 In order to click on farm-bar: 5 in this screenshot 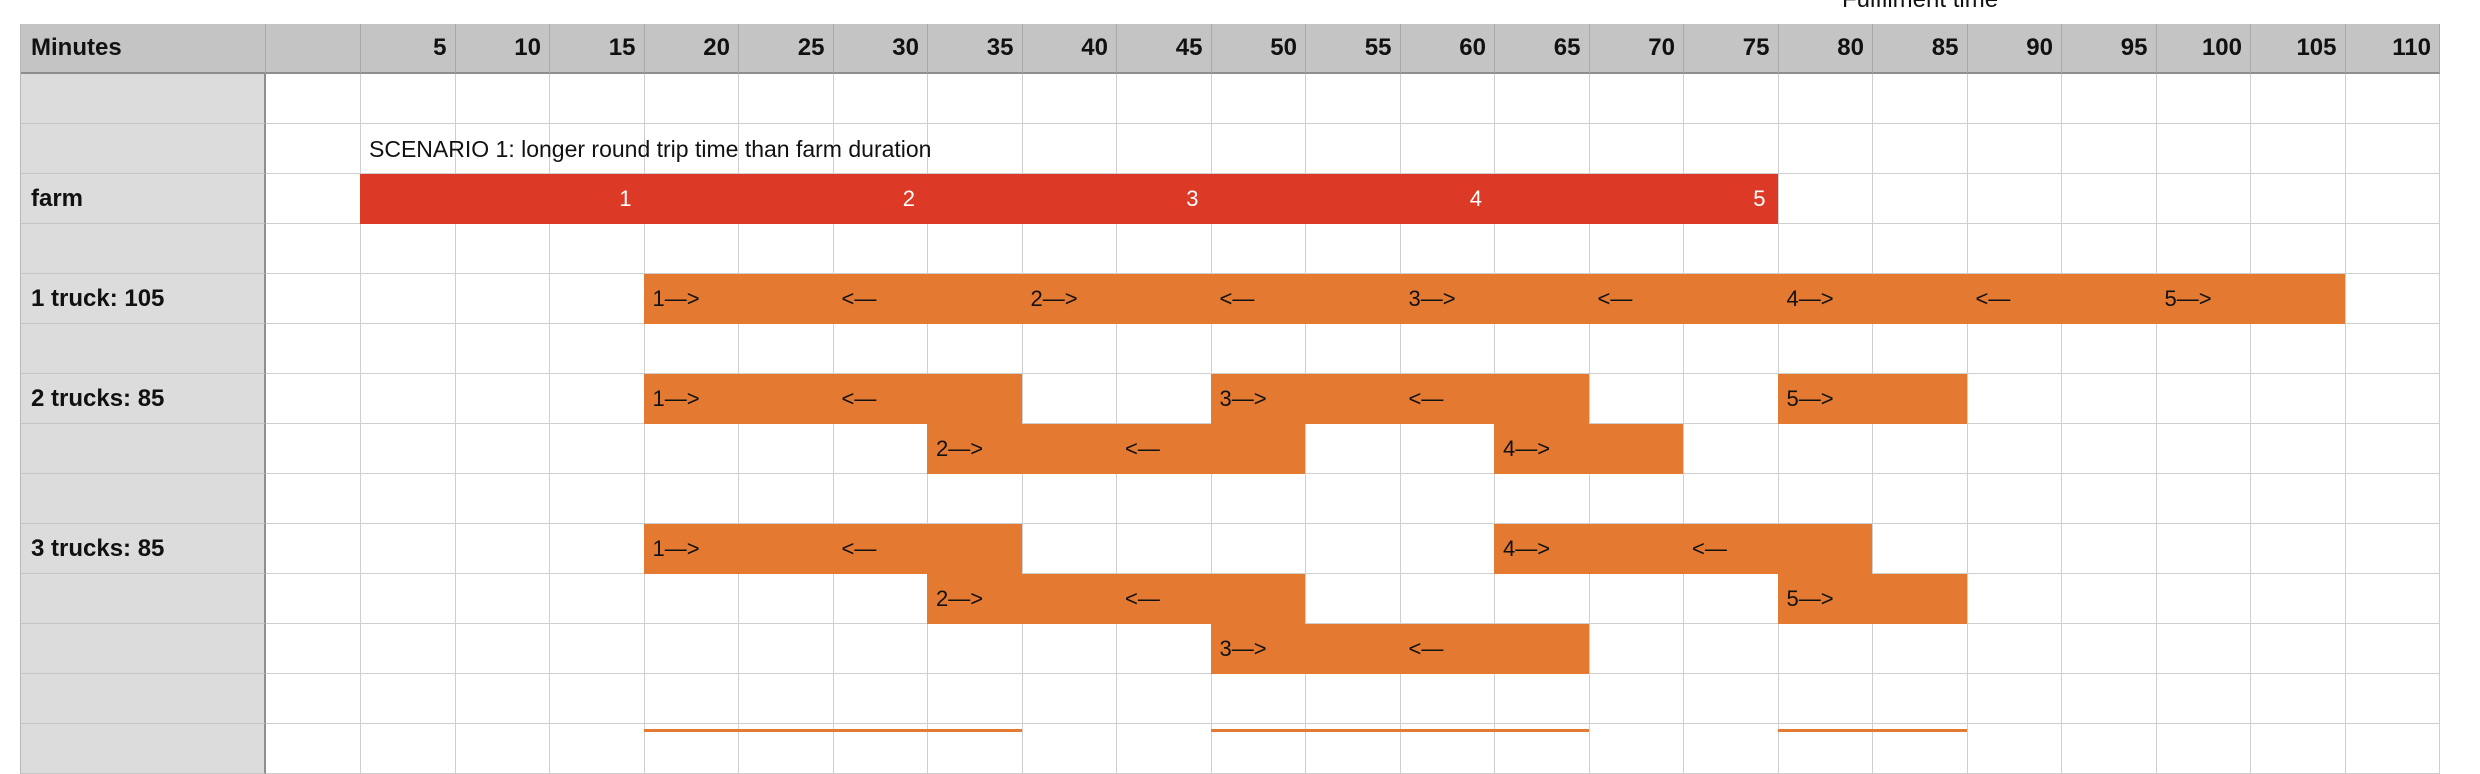, I will do `click(1636, 199)`.